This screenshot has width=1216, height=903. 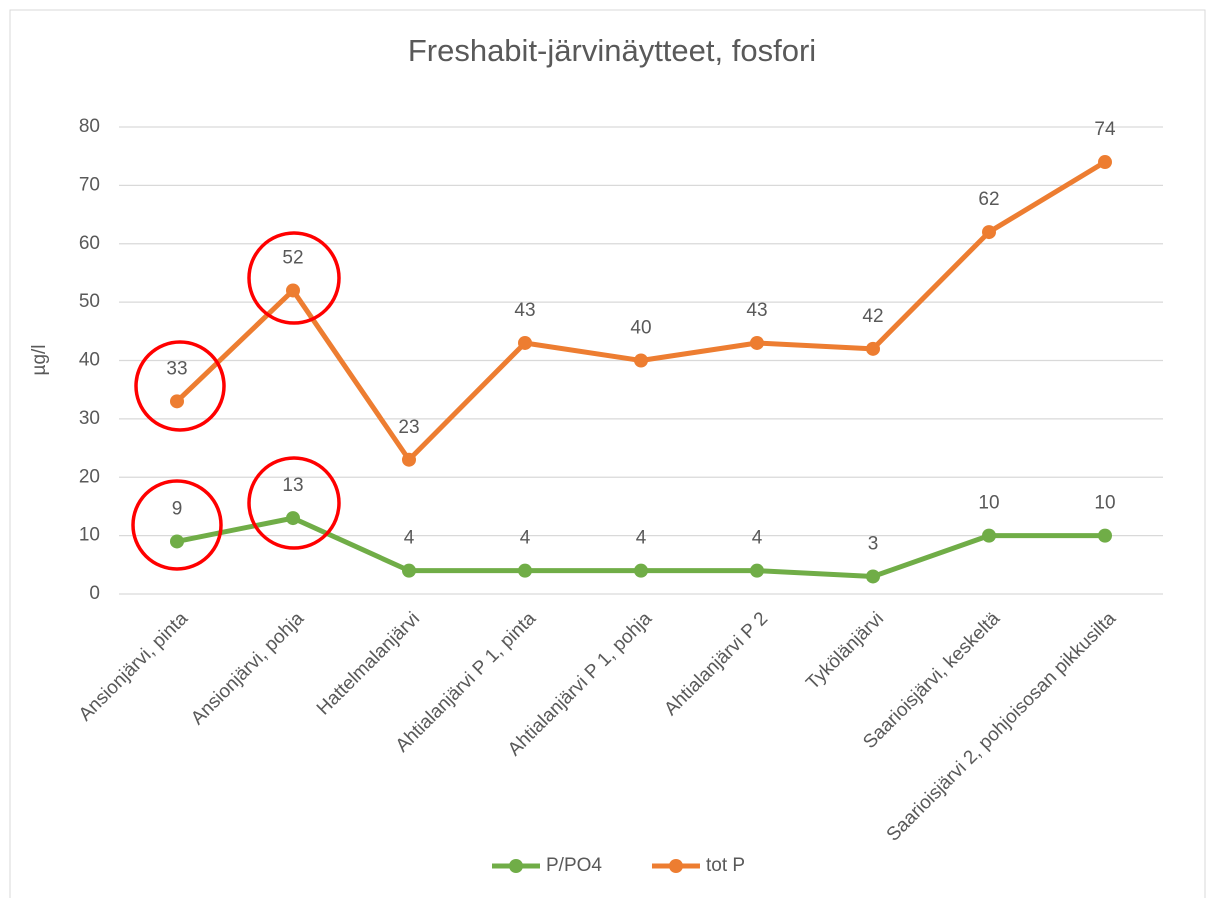 I want to click on chart-title: Freshabit-järvinäytteet, fosfori, so click(x=612, y=50).